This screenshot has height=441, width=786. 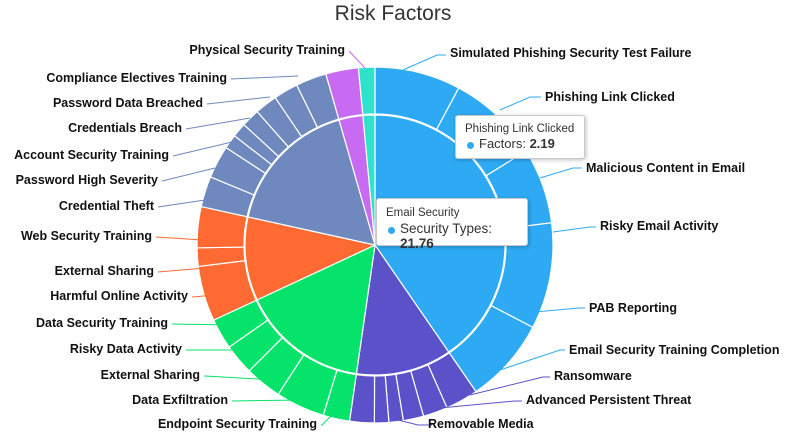 I want to click on inner-slice-web-security, so click(x=310, y=258).